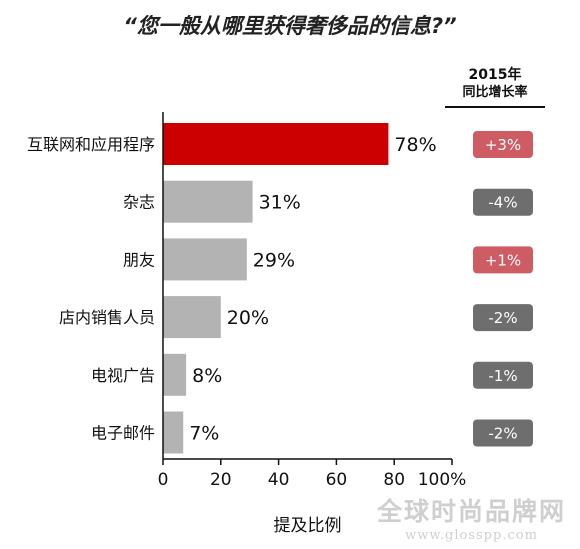 This screenshot has height=549, width=580. I want to click on value-label-6: 7%, so click(204, 434).